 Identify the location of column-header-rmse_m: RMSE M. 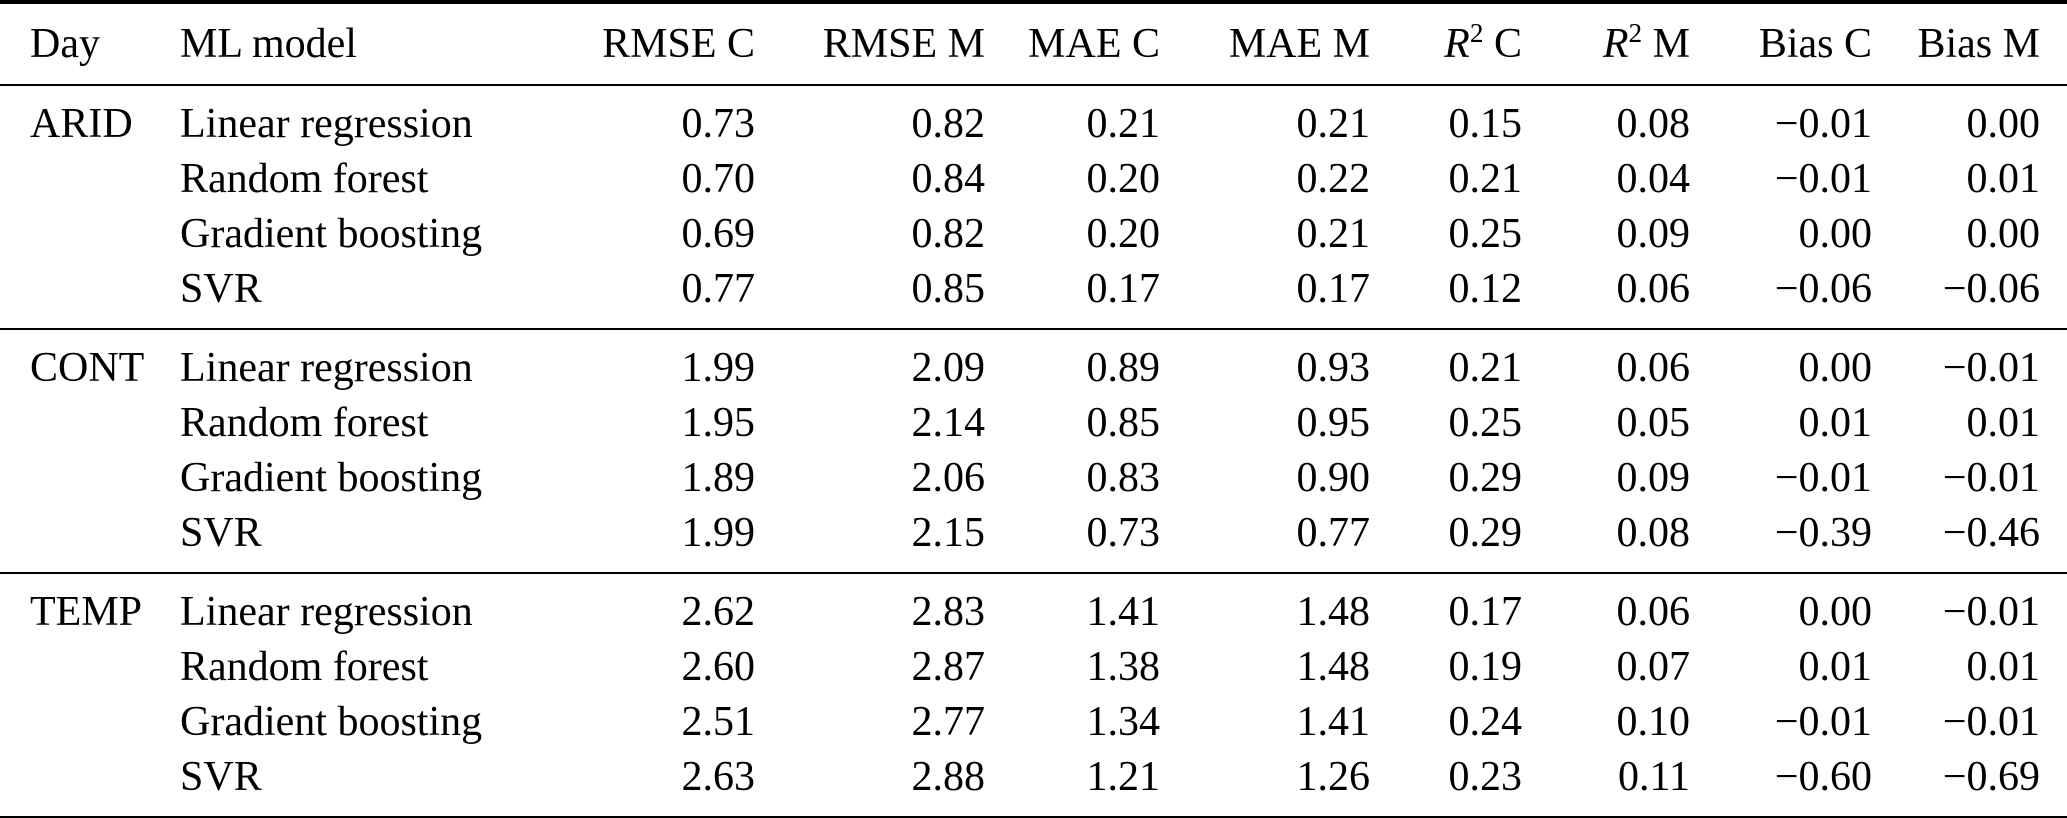
(870, 44).